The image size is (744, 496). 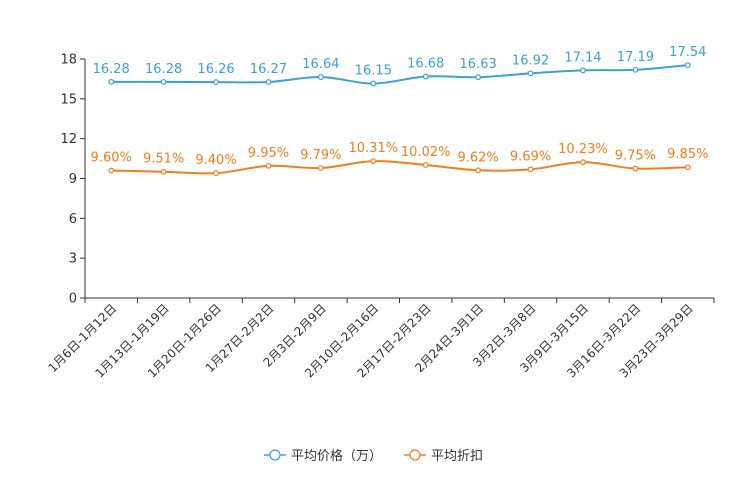 I want to click on legend-item-1: 平均价格（万）, so click(x=323, y=456).